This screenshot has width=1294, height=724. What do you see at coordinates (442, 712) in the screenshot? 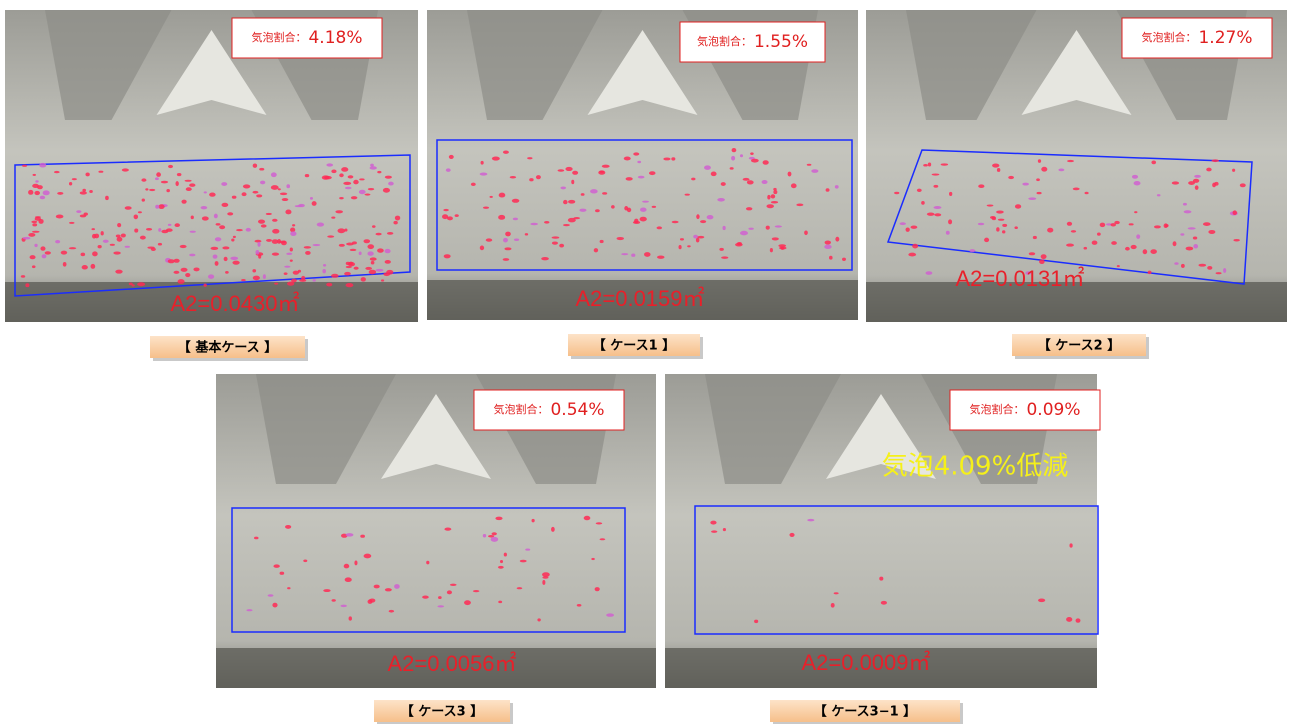
I see `caption: 【 ケース3 】` at bounding box center [442, 712].